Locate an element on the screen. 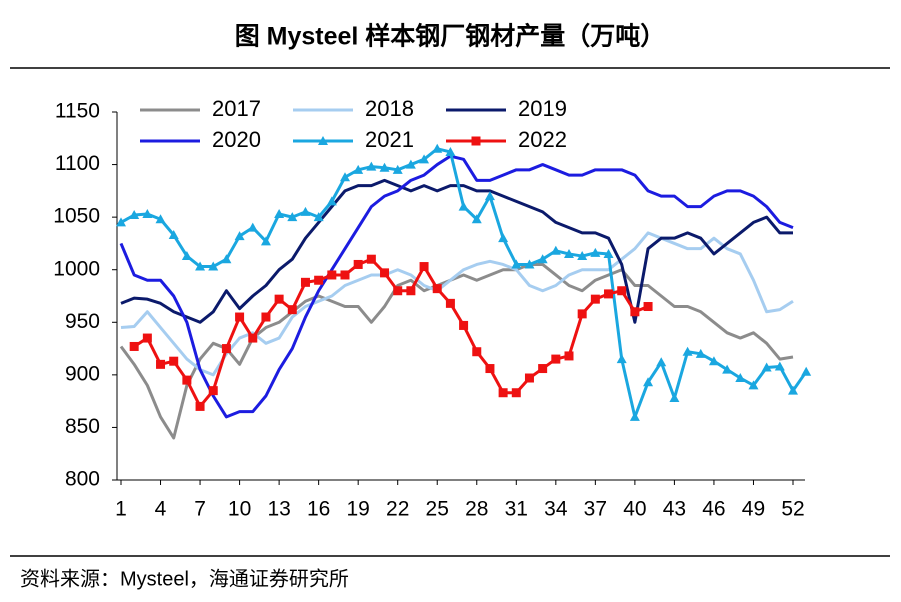  y-tick-label: 1150 is located at coordinates (77, 111).